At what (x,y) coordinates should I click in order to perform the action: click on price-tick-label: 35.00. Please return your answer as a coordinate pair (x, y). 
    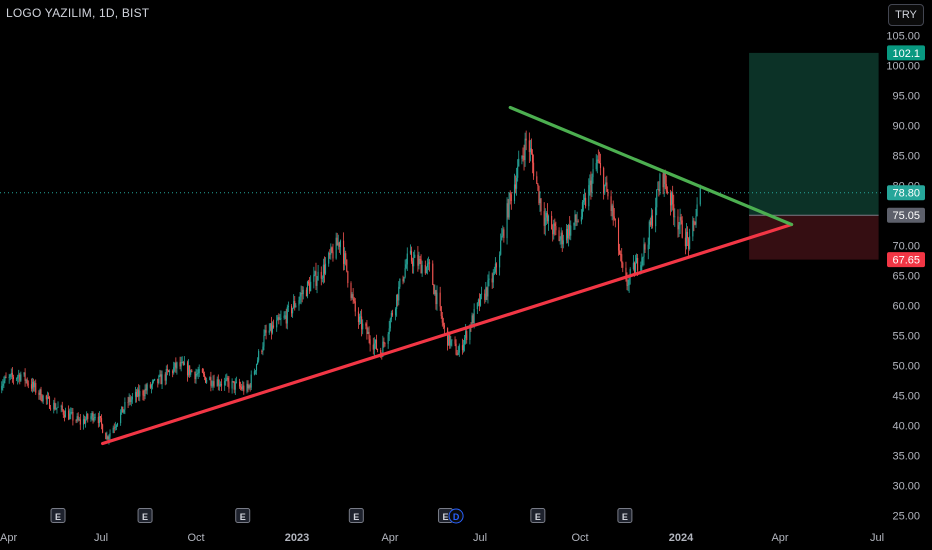
    Looking at the image, I should click on (906, 457).